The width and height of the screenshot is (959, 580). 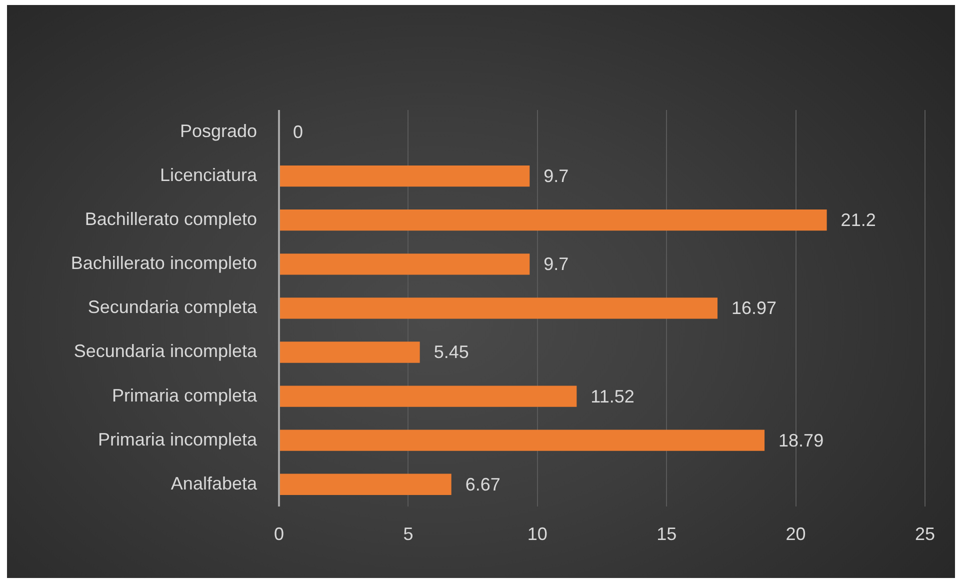 I want to click on x-tick-label: 15, so click(x=666, y=534).